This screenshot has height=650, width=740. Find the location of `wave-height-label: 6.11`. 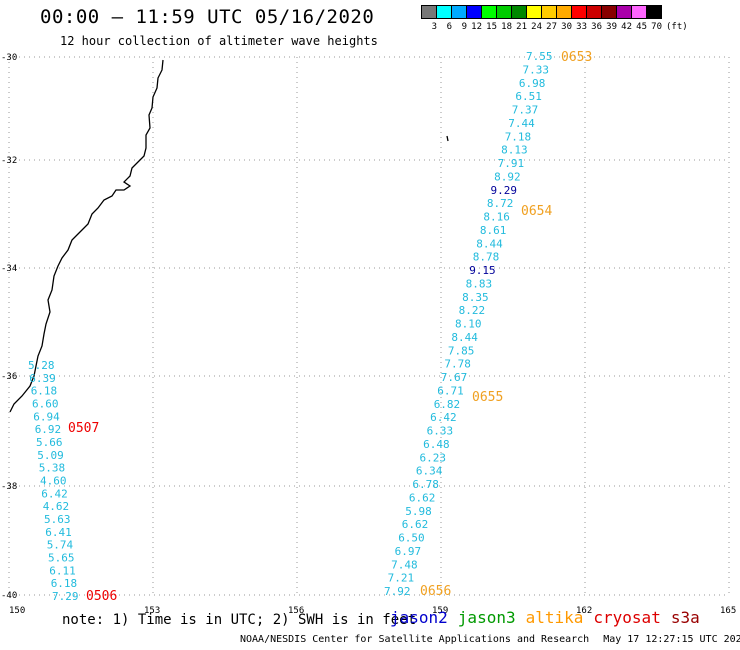

wave-height-label: 6.11 is located at coordinates (62, 570).